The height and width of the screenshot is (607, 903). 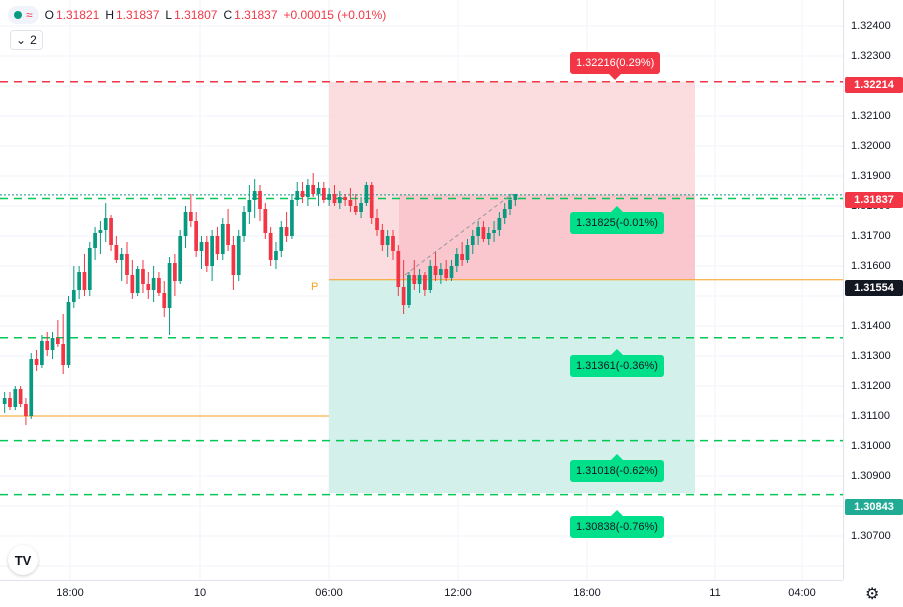 What do you see at coordinates (871, 26) in the screenshot?
I see `price-tick-label: 1.32400` at bounding box center [871, 26].